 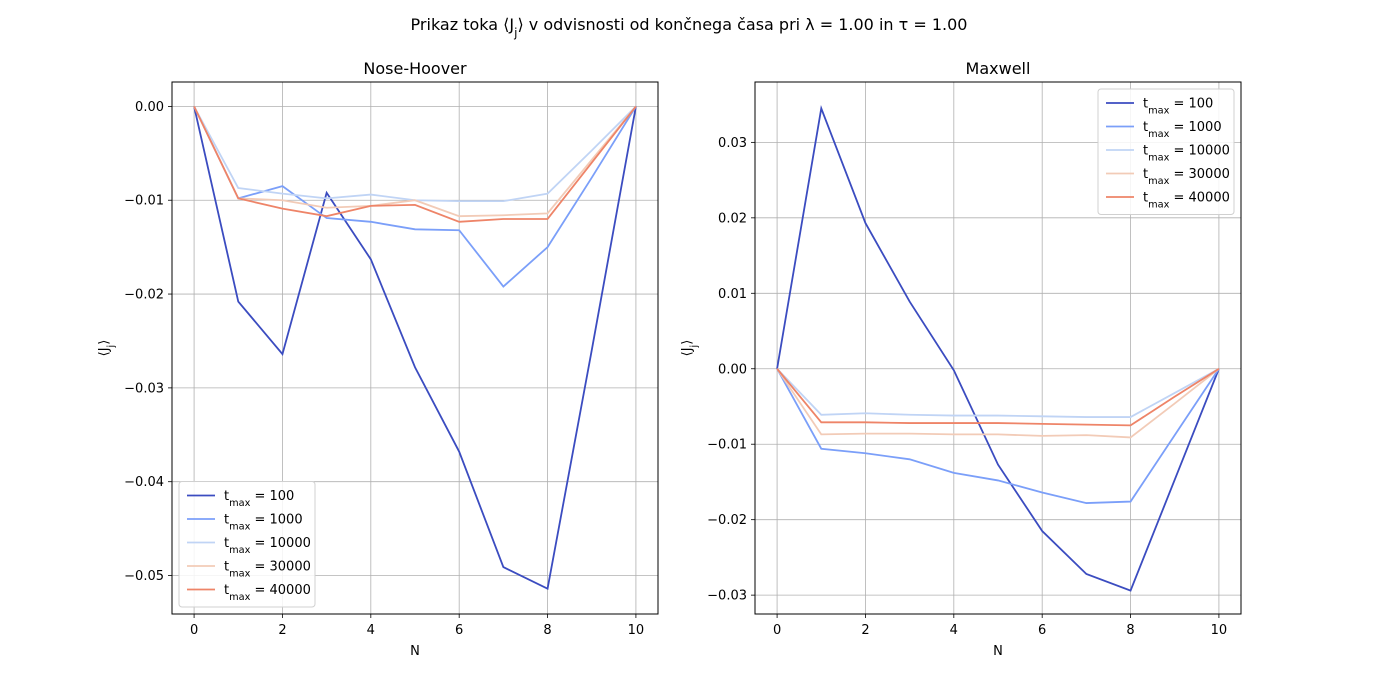 I want to click on panel-title: Maxwell, so click(x=998, y=68).